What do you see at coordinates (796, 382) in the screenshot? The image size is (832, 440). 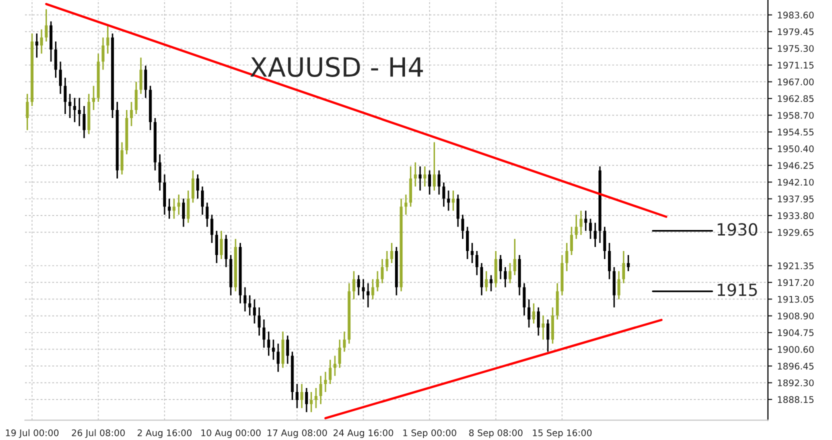 I see `y-tick-label: 1892.30` at bounding box center [796, 382].